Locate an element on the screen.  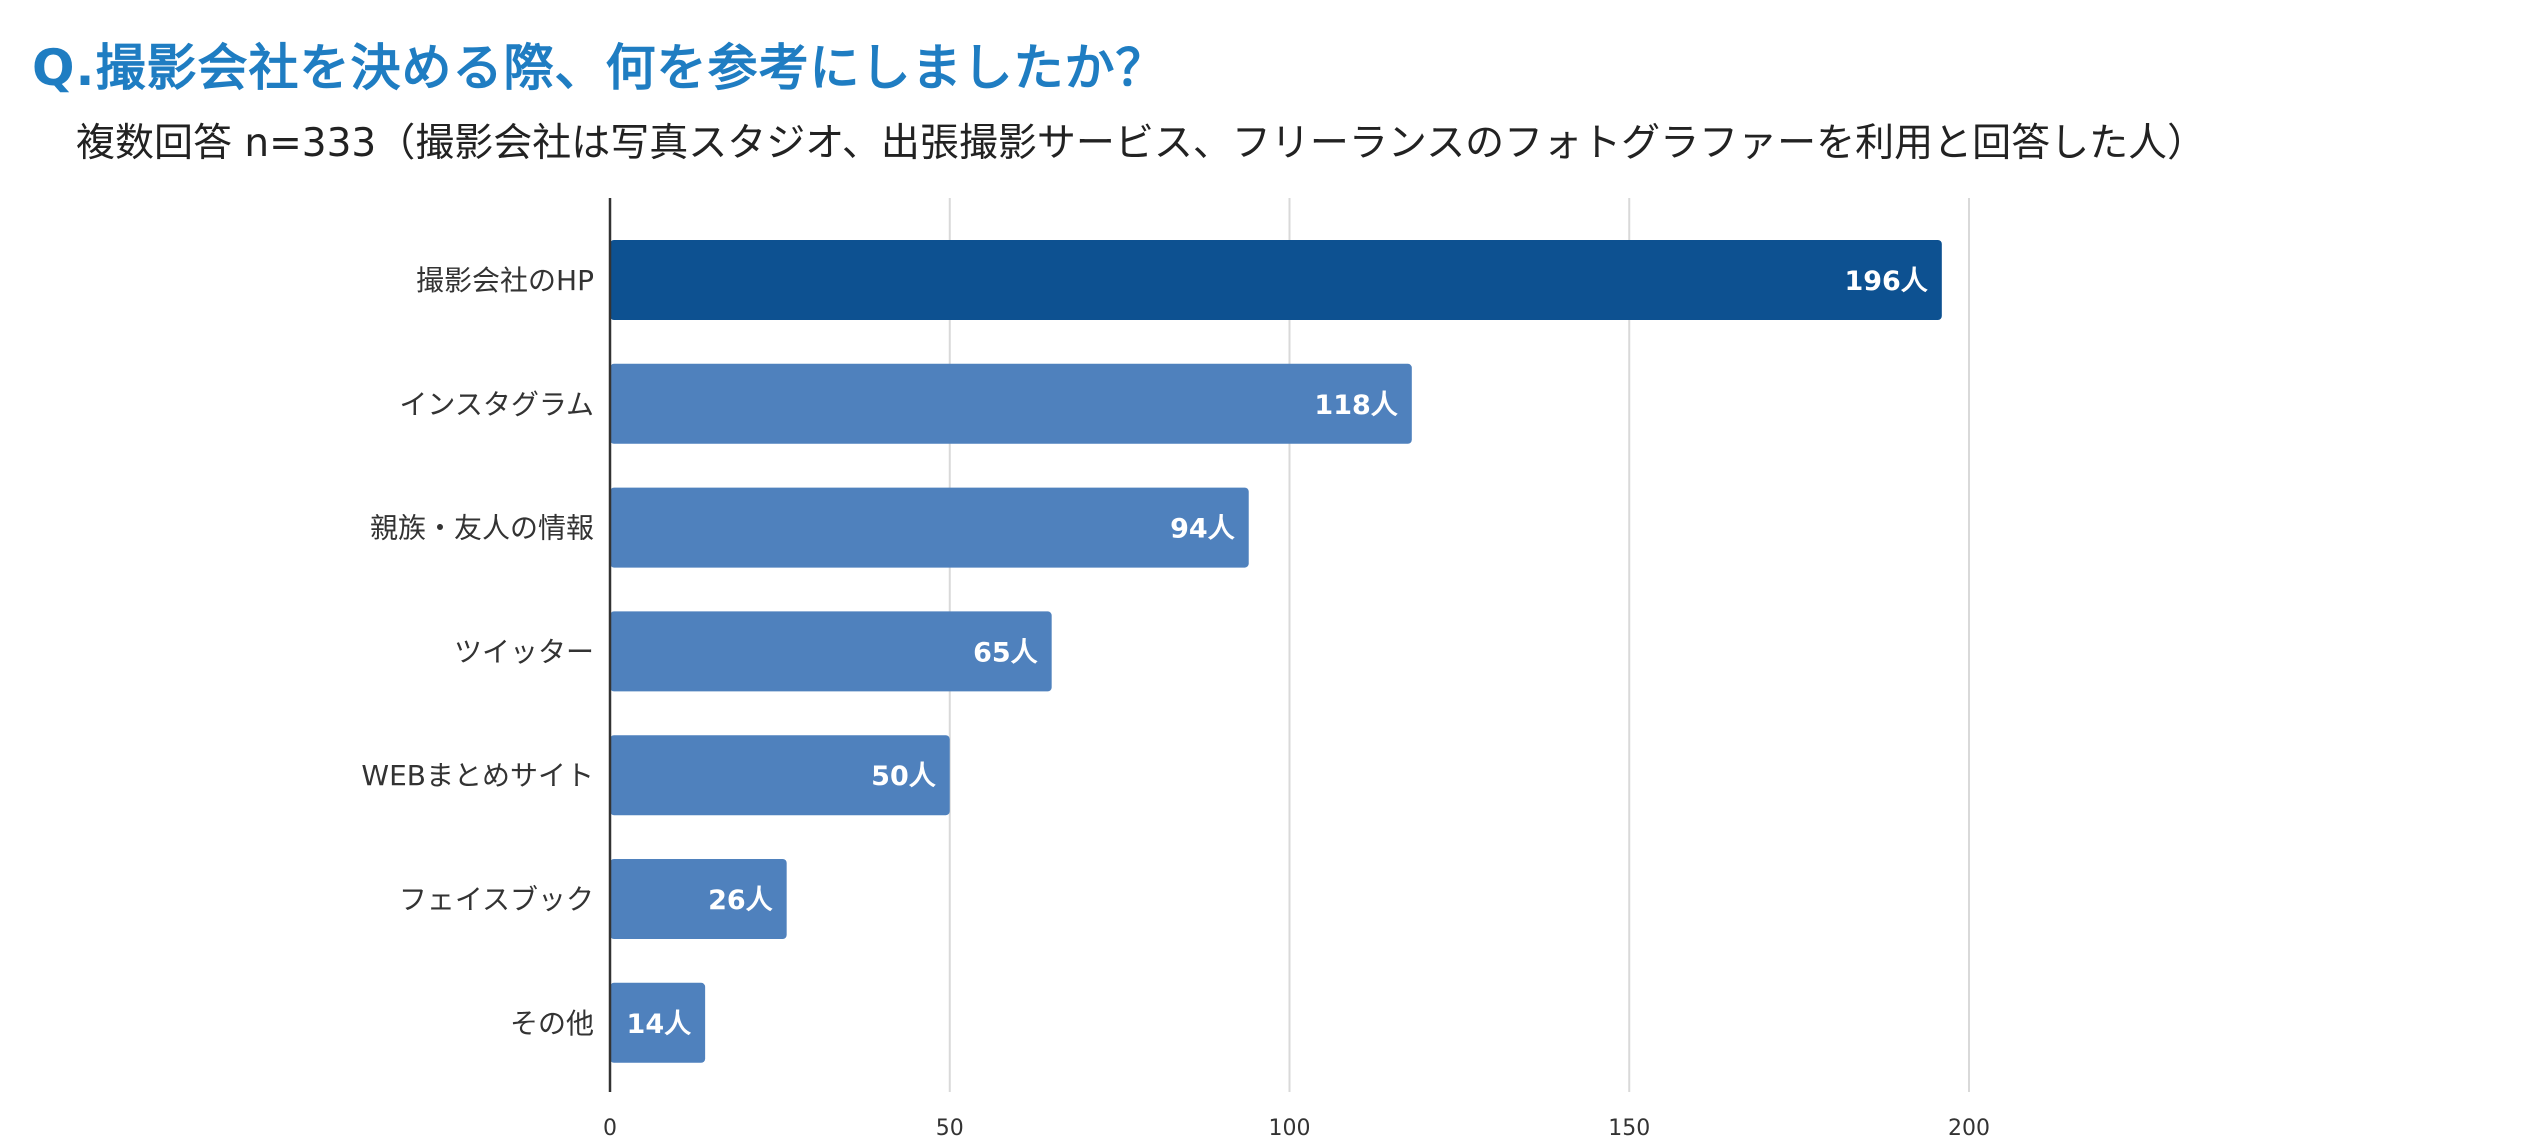
data-label: 50人 is located at coordinates (903, 776).